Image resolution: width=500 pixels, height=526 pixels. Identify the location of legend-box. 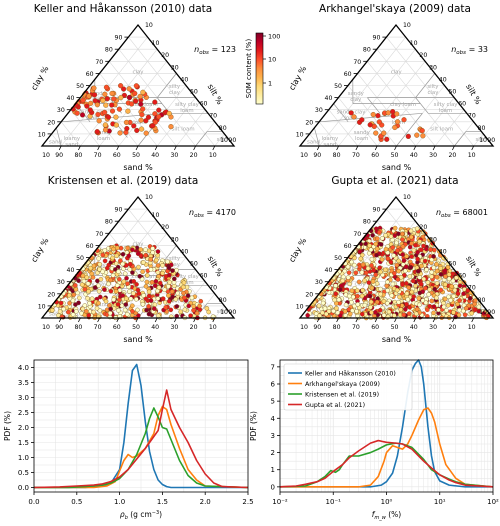
(348, 387).